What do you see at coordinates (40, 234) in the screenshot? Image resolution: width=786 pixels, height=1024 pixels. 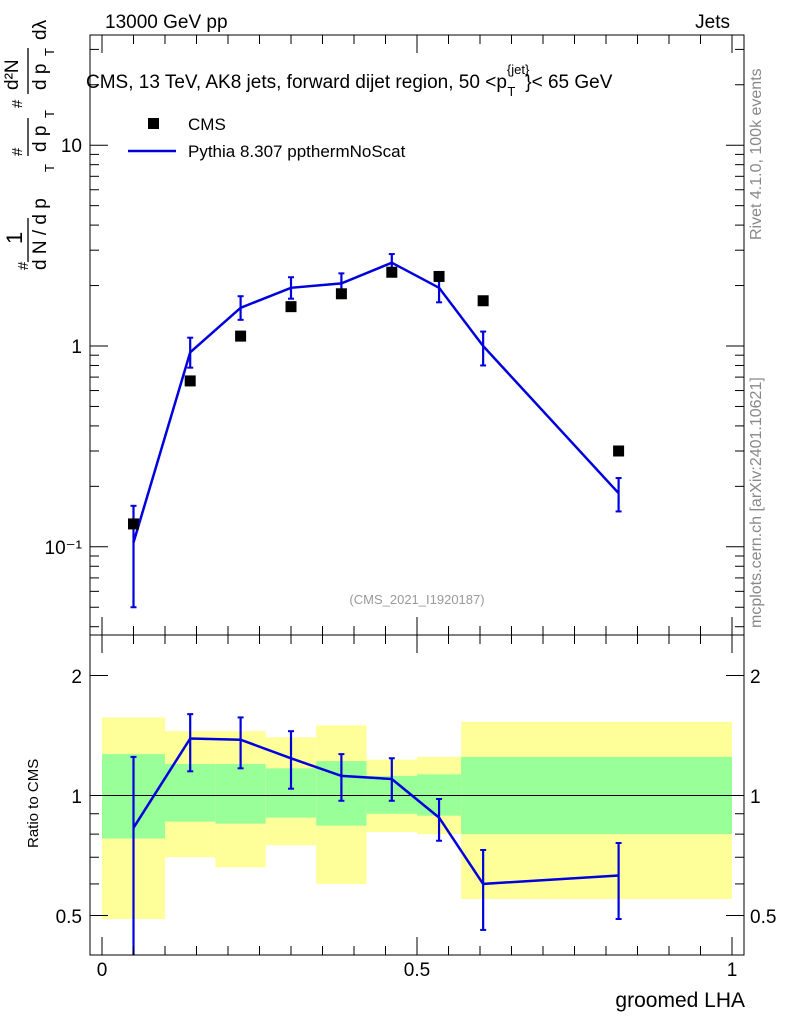 I see `svg-text: d N / d p` at bounding box center [40, 234].